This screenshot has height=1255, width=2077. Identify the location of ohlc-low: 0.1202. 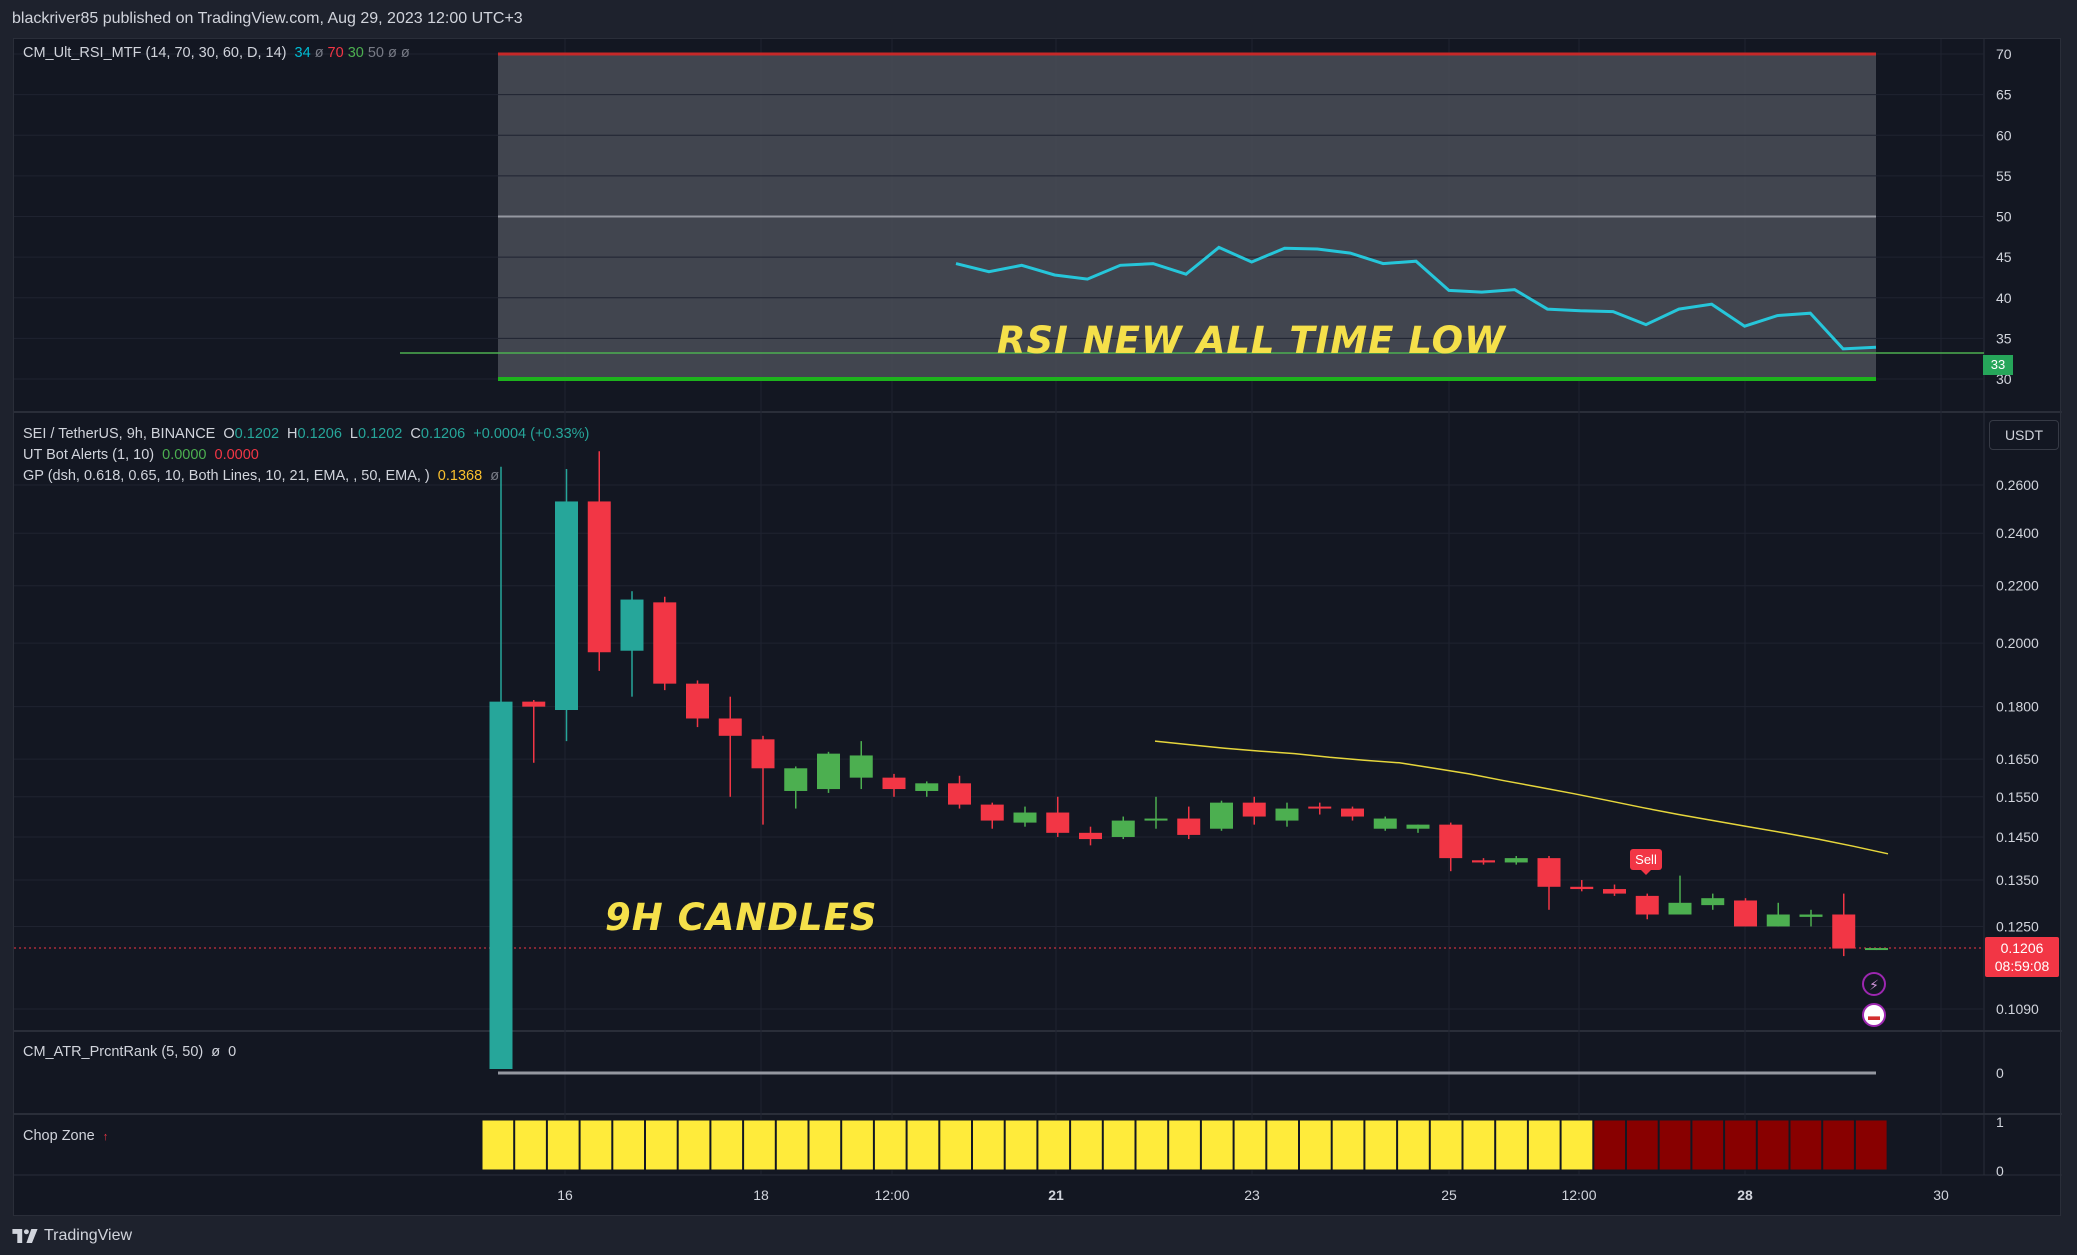
(380, 434).